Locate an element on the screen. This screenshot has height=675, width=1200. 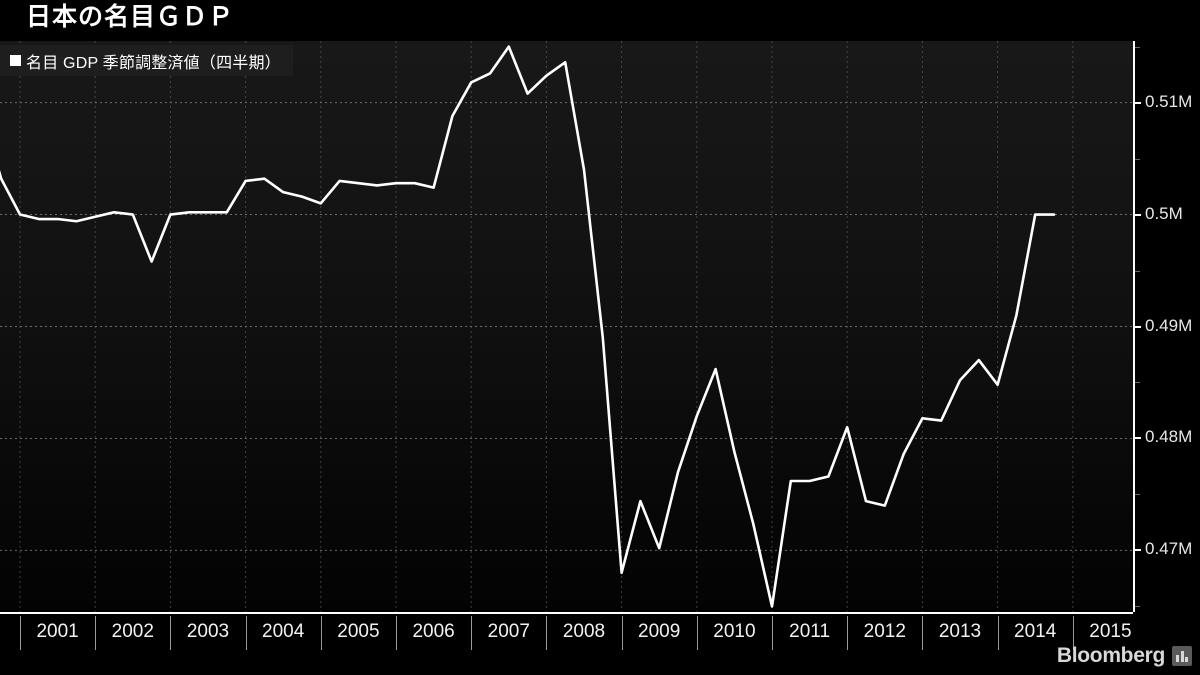
bloomberg-brand: Bloomberg is located at coordinates (1124, 656).